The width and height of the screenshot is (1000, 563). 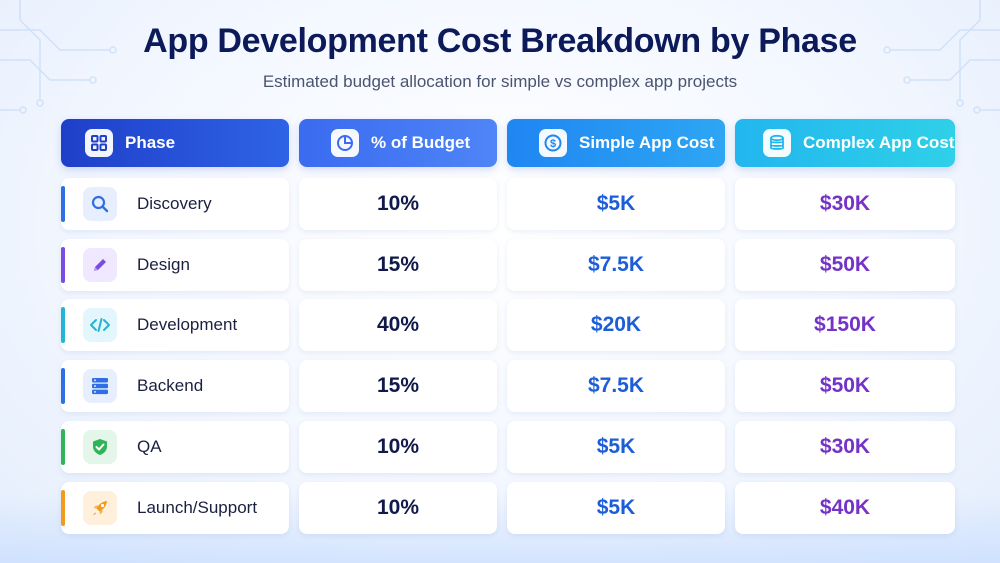 I want to click on header-pct: % of Budget, so click(x=398, y=143).